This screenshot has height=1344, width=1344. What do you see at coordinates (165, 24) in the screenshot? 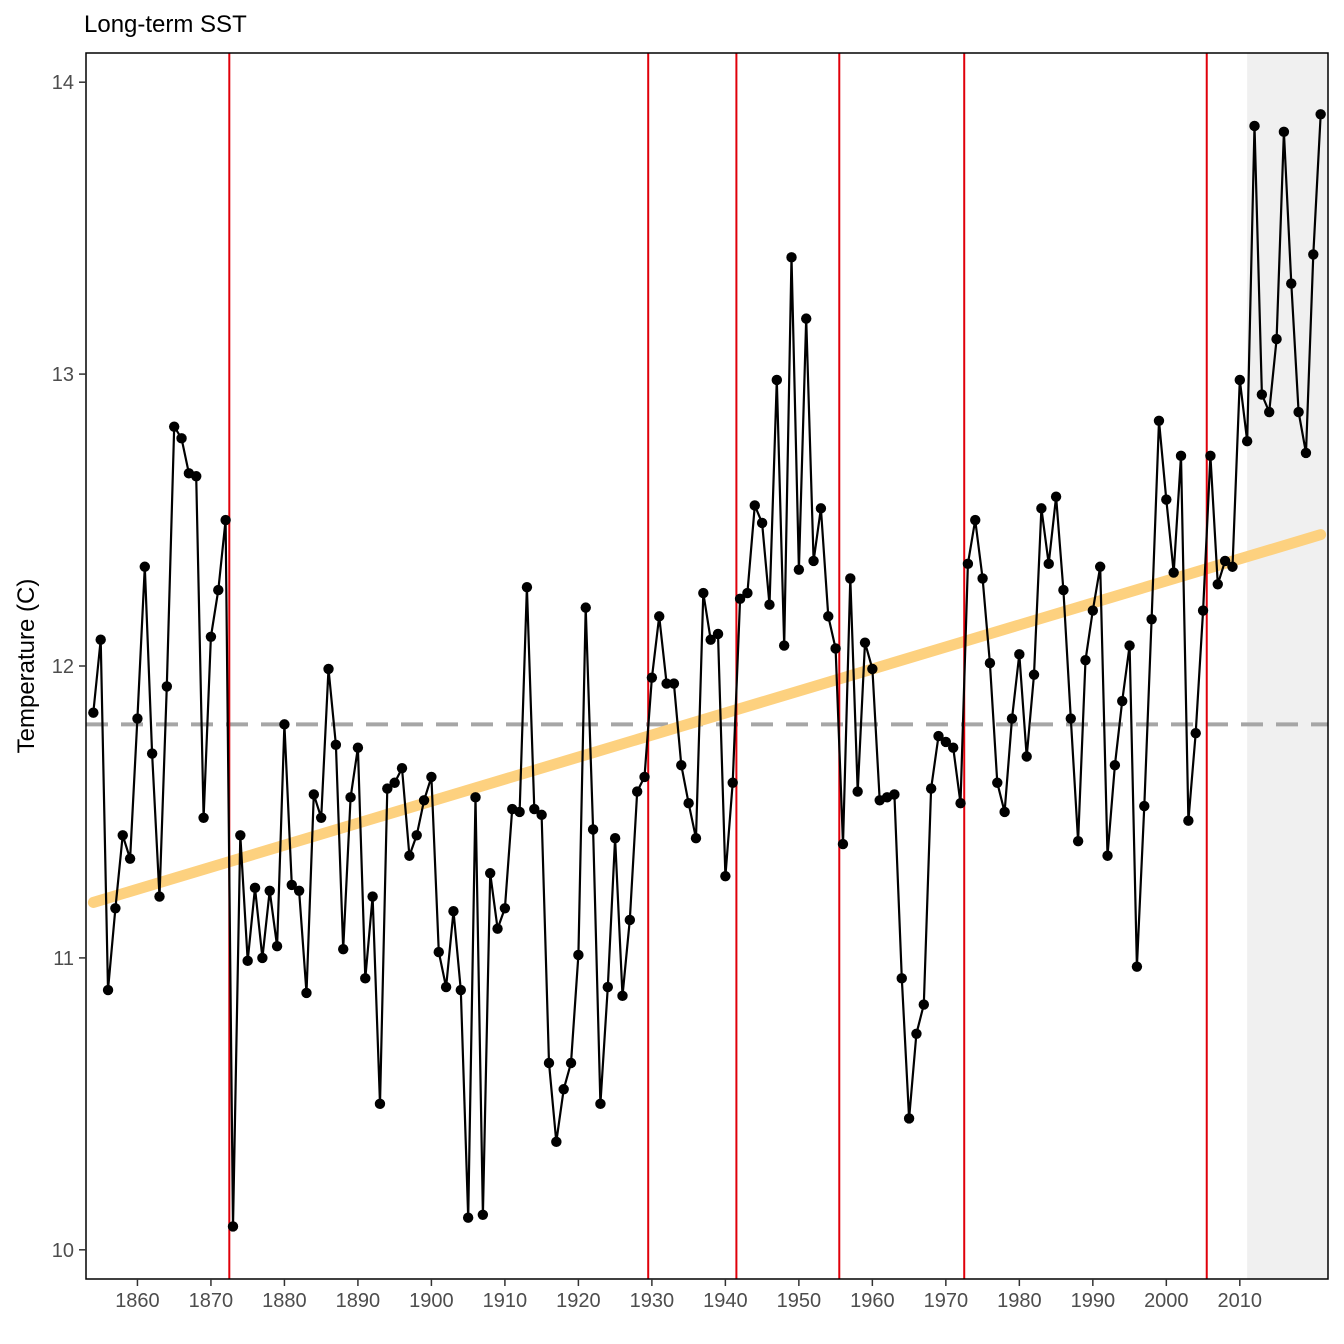
I see `chart-title: Long-term SST` at bounding box center [165, 24].